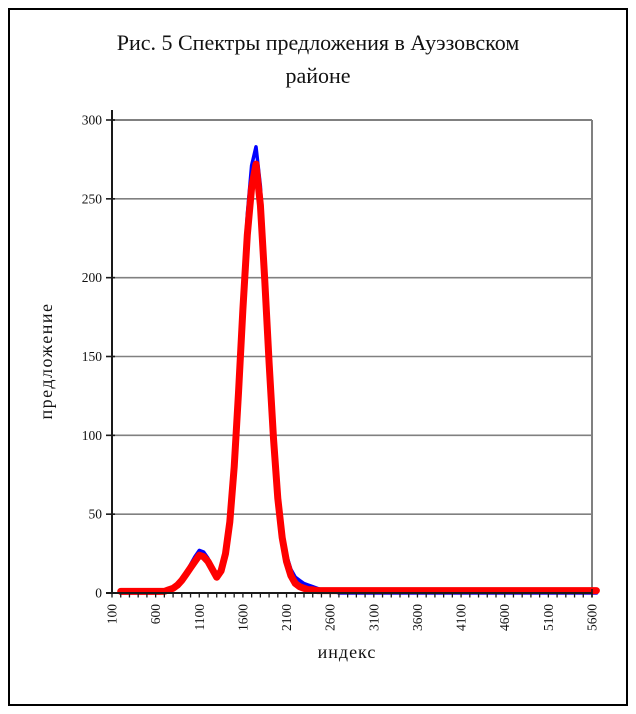 The image size is (636, 714). I want to click on x-tick-label: 1100, so click(199, 617).